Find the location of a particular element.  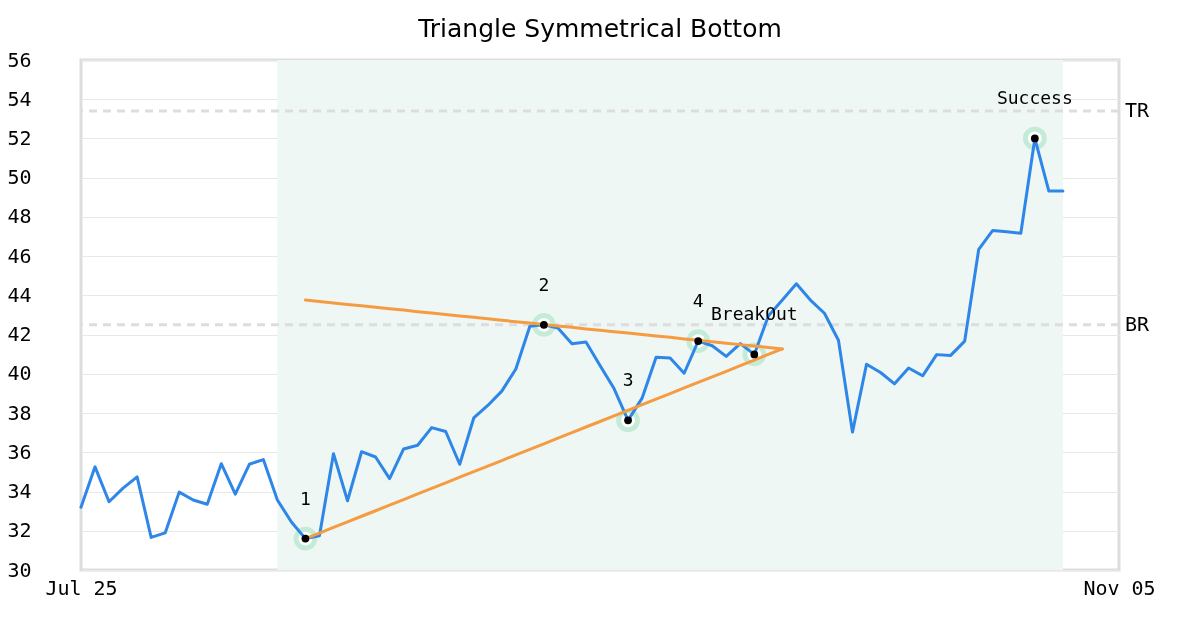

y-tick-label: 42 is located at coordinates (19, 334).